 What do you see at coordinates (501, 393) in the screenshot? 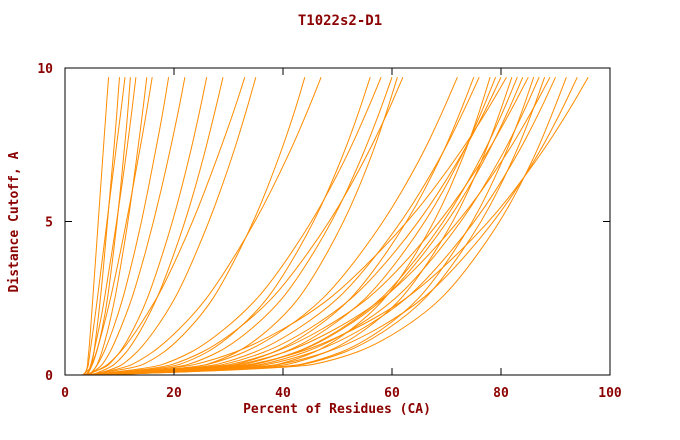
I see `x-tick-label: 80` at bounding box center [501, 393].